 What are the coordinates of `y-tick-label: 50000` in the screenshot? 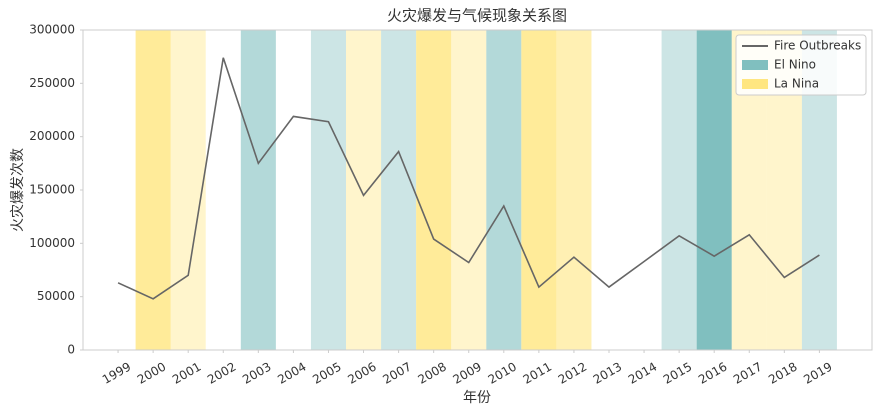 It's located at (56, 296).